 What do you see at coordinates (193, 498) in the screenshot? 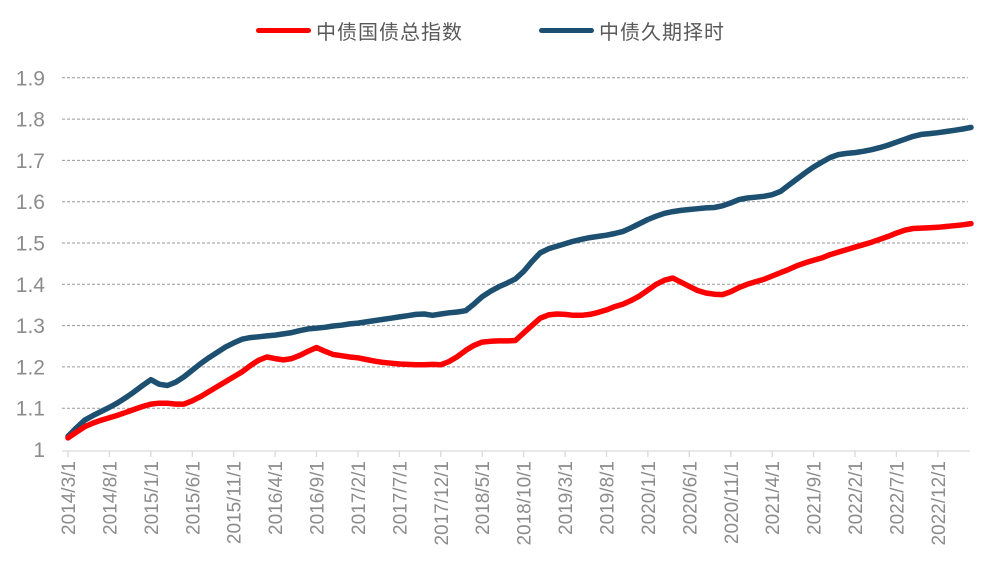
I see `x-tick-label: 2015/6/1` at bounding box center [193, 498].